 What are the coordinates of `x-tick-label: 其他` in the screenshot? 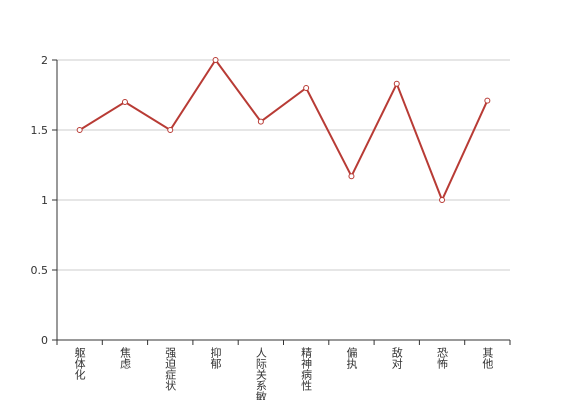 It's located at (487, 358).